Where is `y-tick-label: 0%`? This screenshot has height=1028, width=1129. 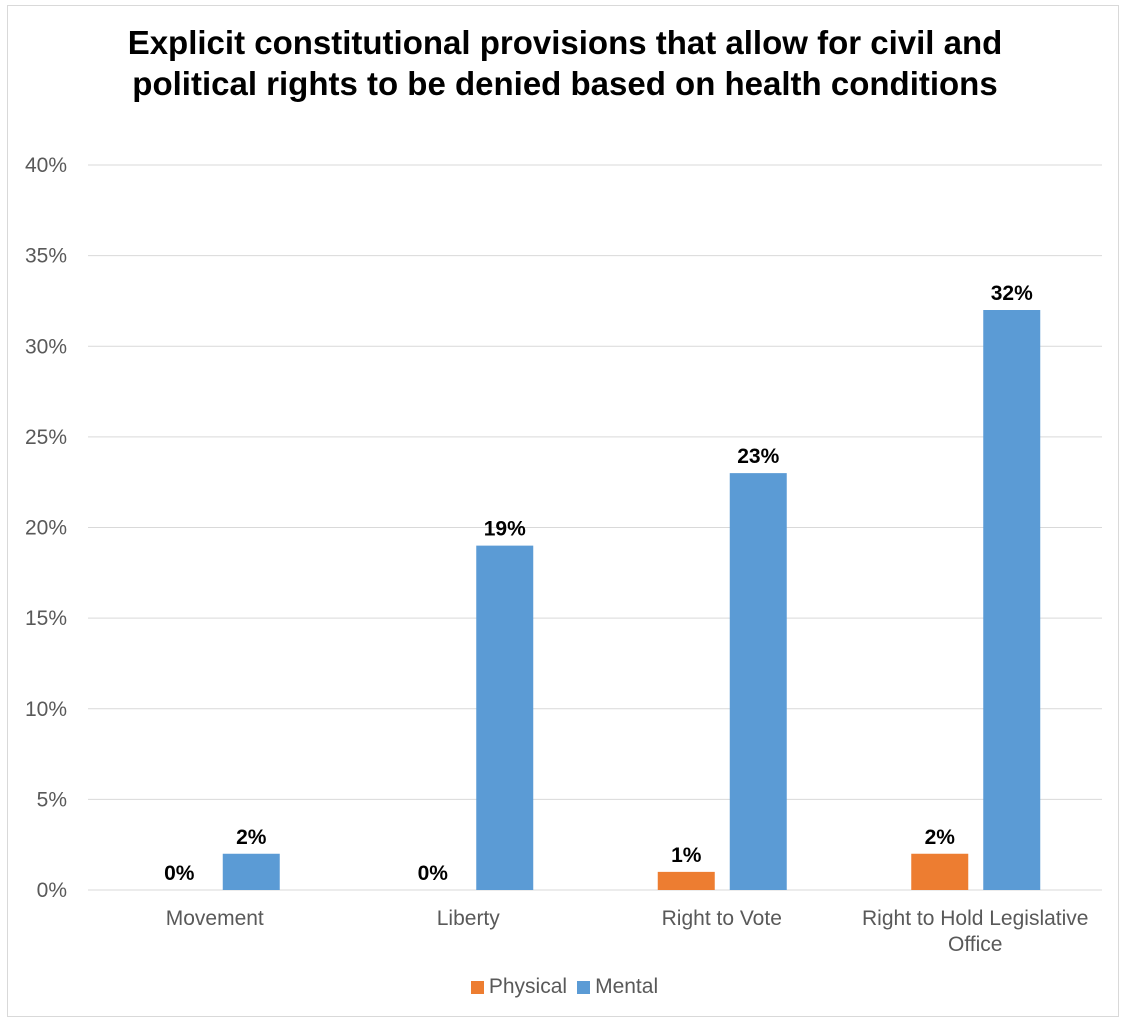 y-tick-label: 0% is located at coordinates (52, 890).